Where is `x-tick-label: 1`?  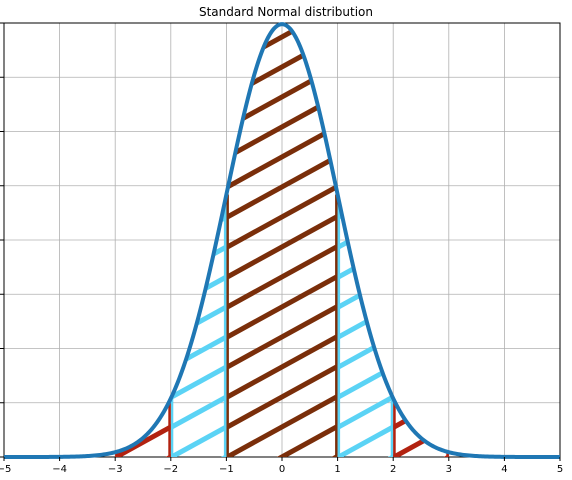 x-tick-label: 1 is located at coordinates (337, 469).